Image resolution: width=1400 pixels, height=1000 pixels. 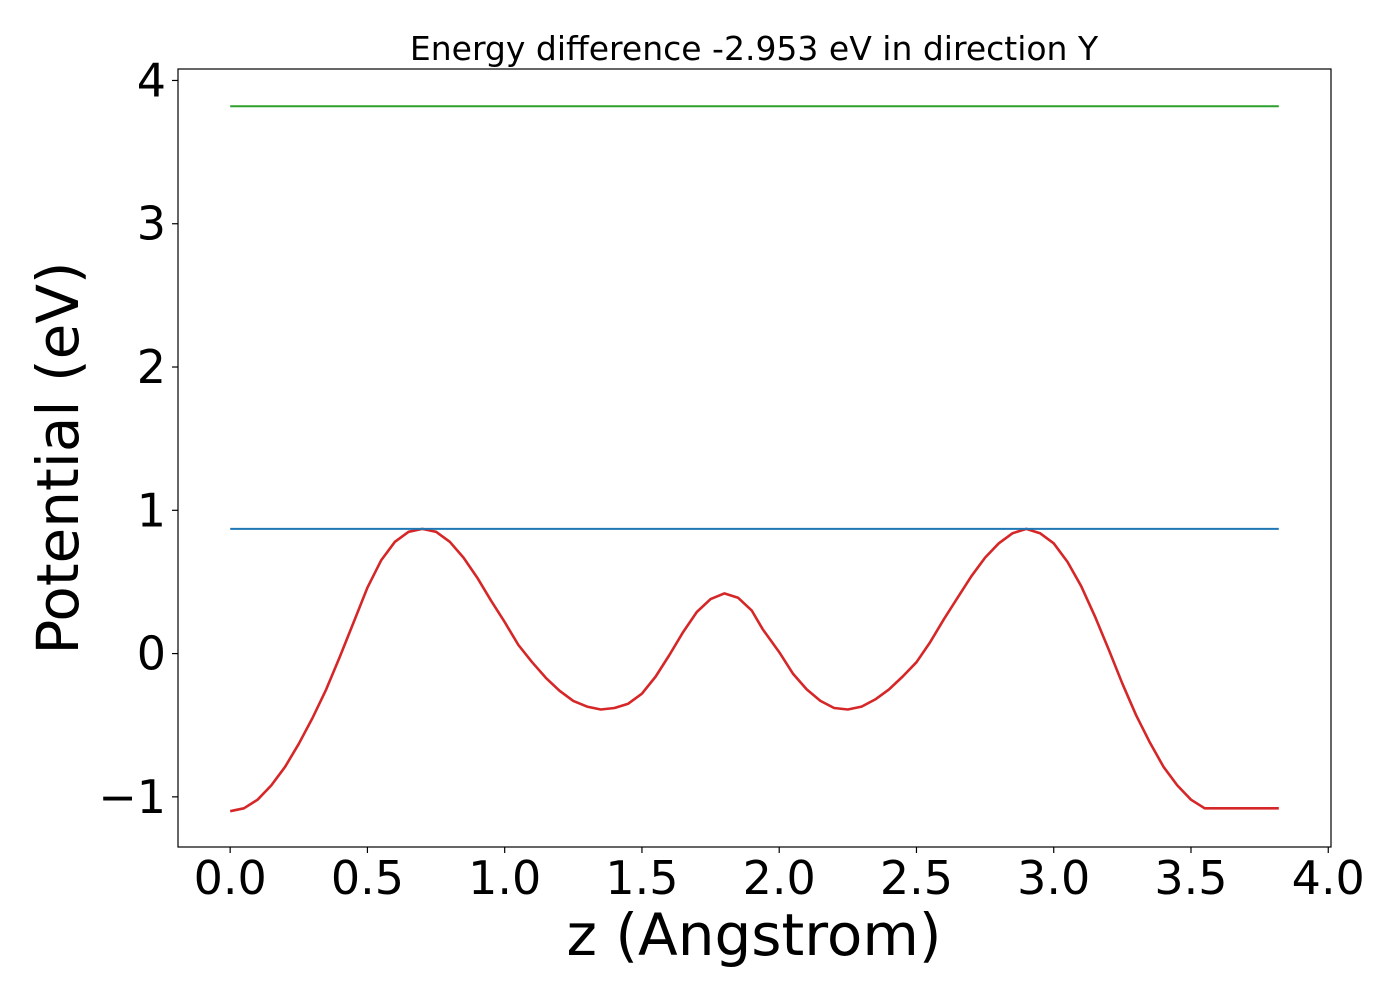 What do you see at coordinates (151, 510) in the screenshot?
I see `y-tick-label: 1` at bounding box center [151, 510].